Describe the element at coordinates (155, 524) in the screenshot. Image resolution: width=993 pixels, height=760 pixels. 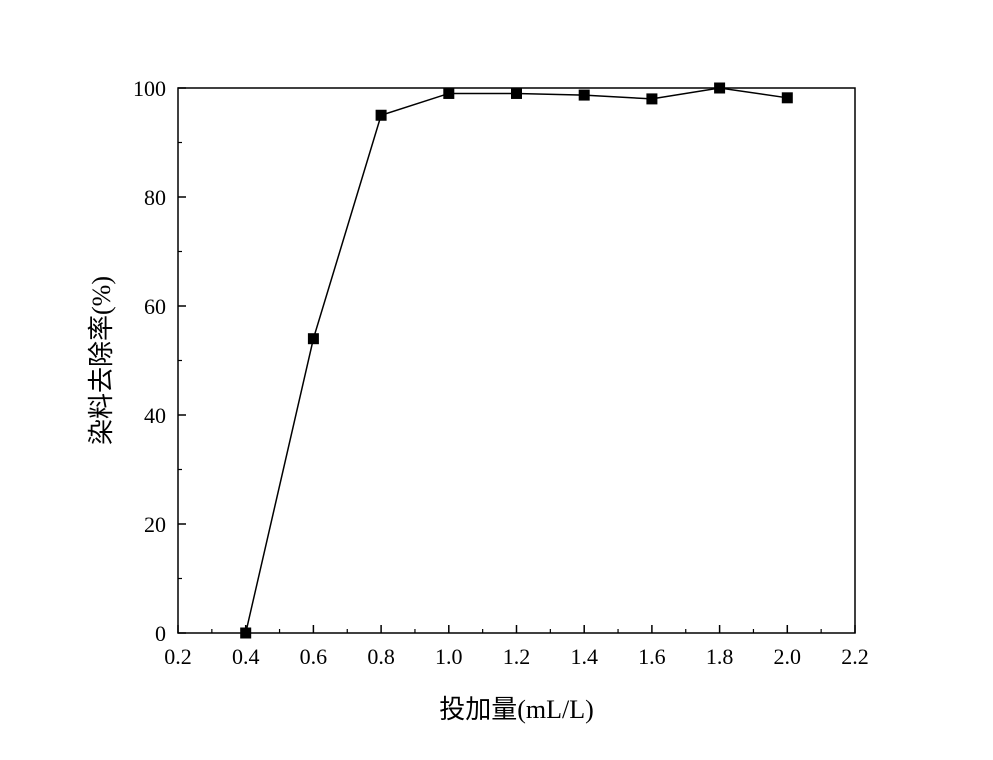
I see `y-tick-label: 20` at that location.